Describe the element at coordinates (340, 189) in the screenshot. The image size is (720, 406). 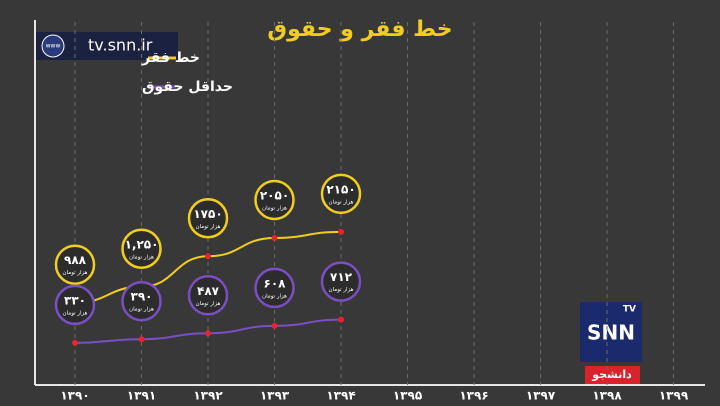
I see `data-label: ۲۱۵۰` at that location.